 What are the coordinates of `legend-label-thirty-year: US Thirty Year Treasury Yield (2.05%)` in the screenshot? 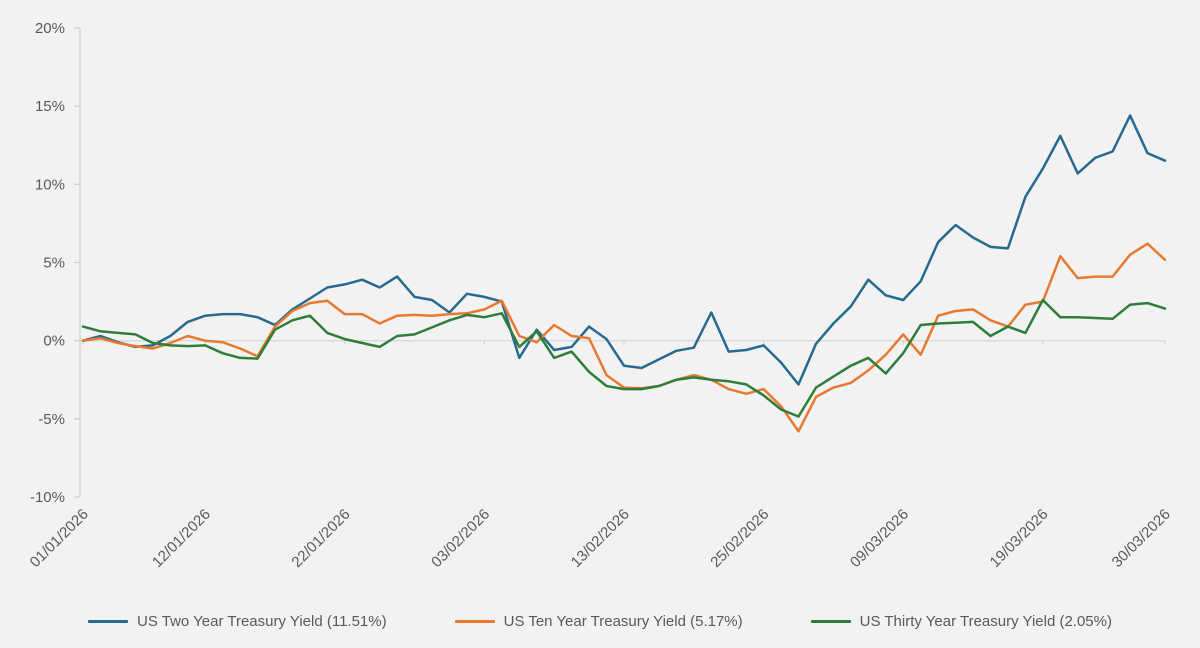 It's located at (985, 621).